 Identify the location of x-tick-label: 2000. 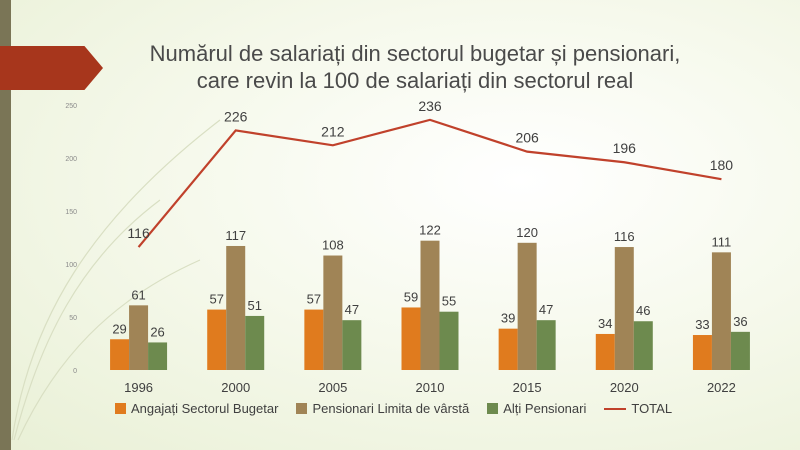
(235, 387).